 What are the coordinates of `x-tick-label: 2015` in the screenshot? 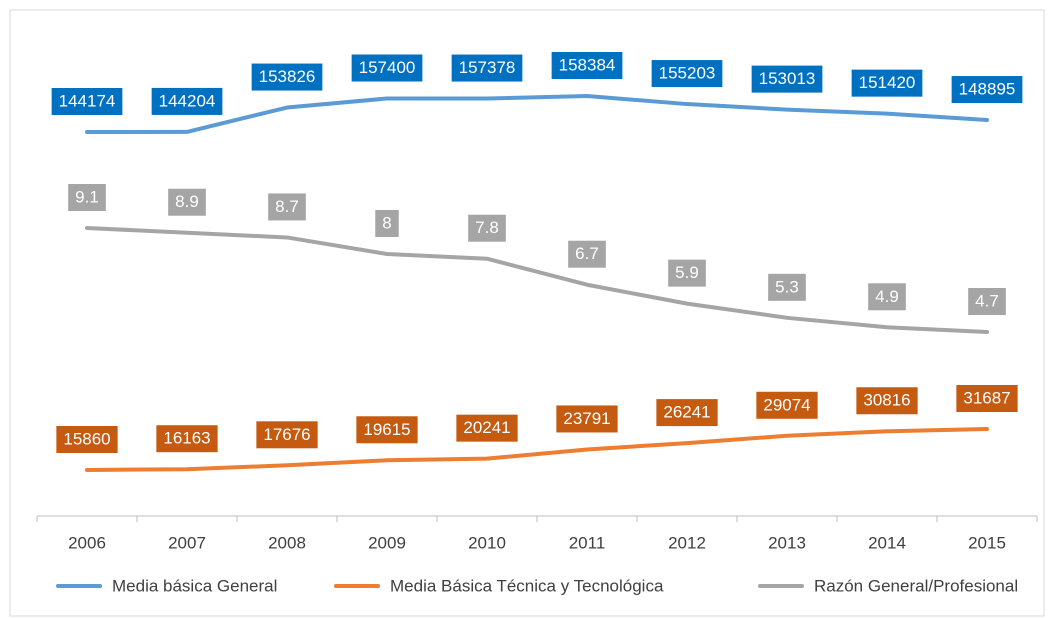 It's located at (987, 542).